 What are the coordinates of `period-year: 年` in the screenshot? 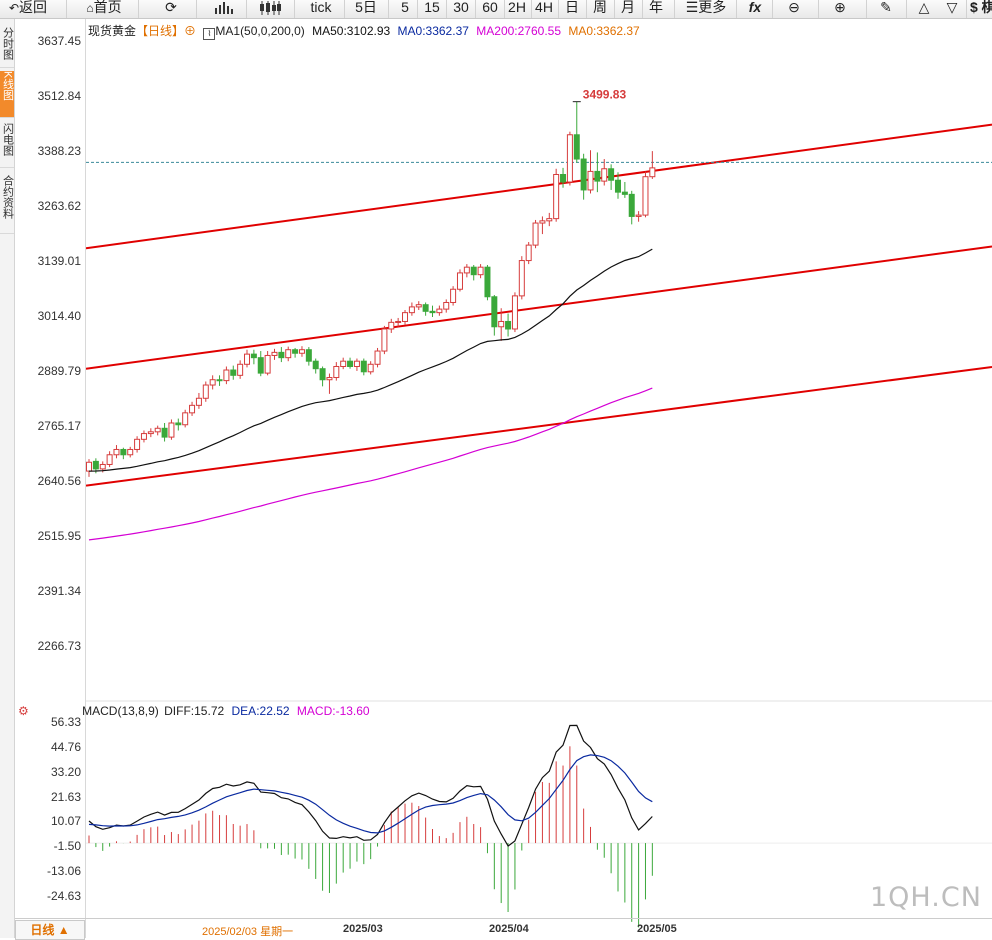 It's located at (656, 7).